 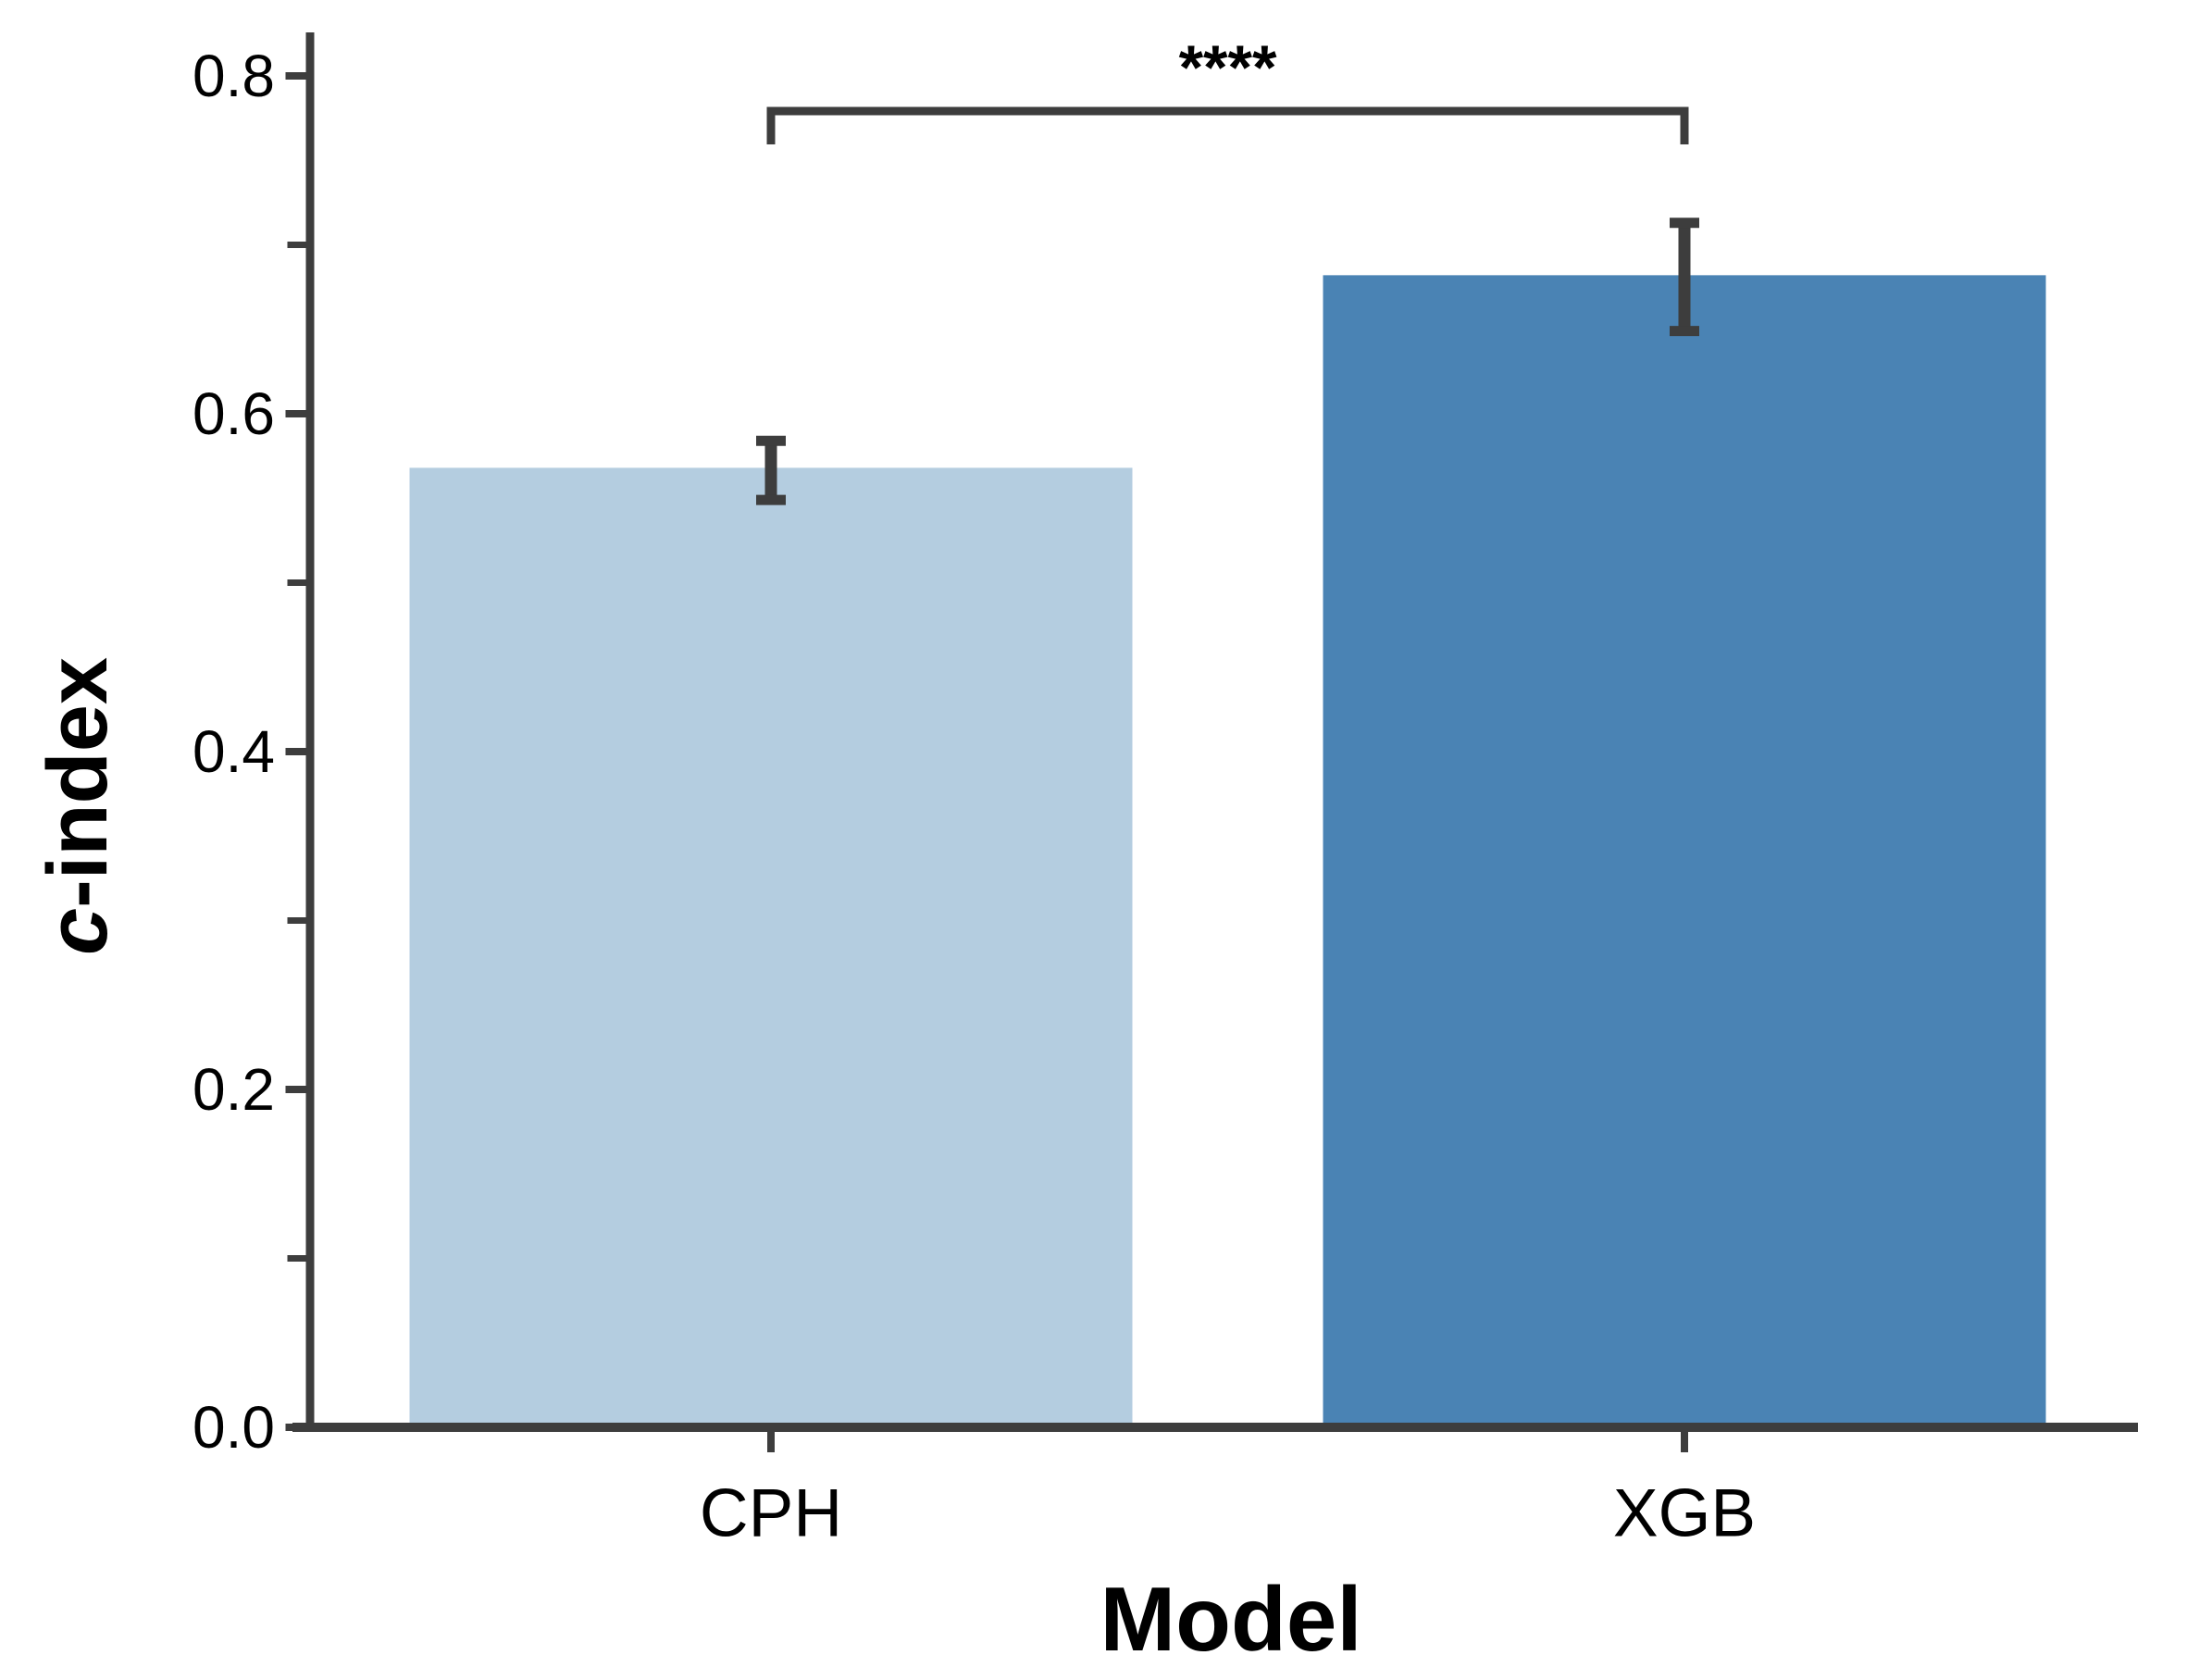 I want to click on significance-bracket, so click(x=1227, y=125).